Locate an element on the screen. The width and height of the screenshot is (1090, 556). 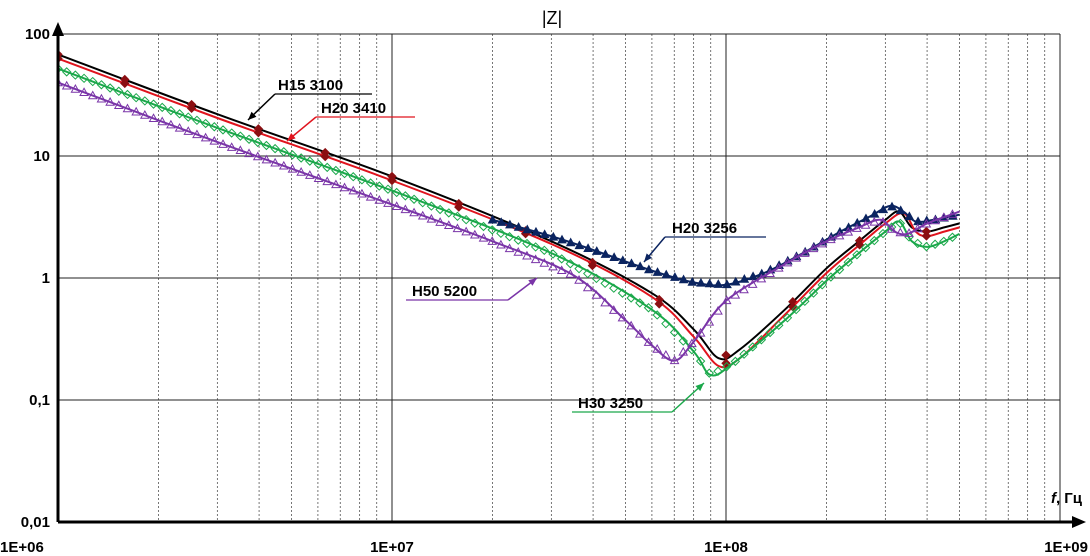
annotation-arrowhead is located at coordinates (532, 282).